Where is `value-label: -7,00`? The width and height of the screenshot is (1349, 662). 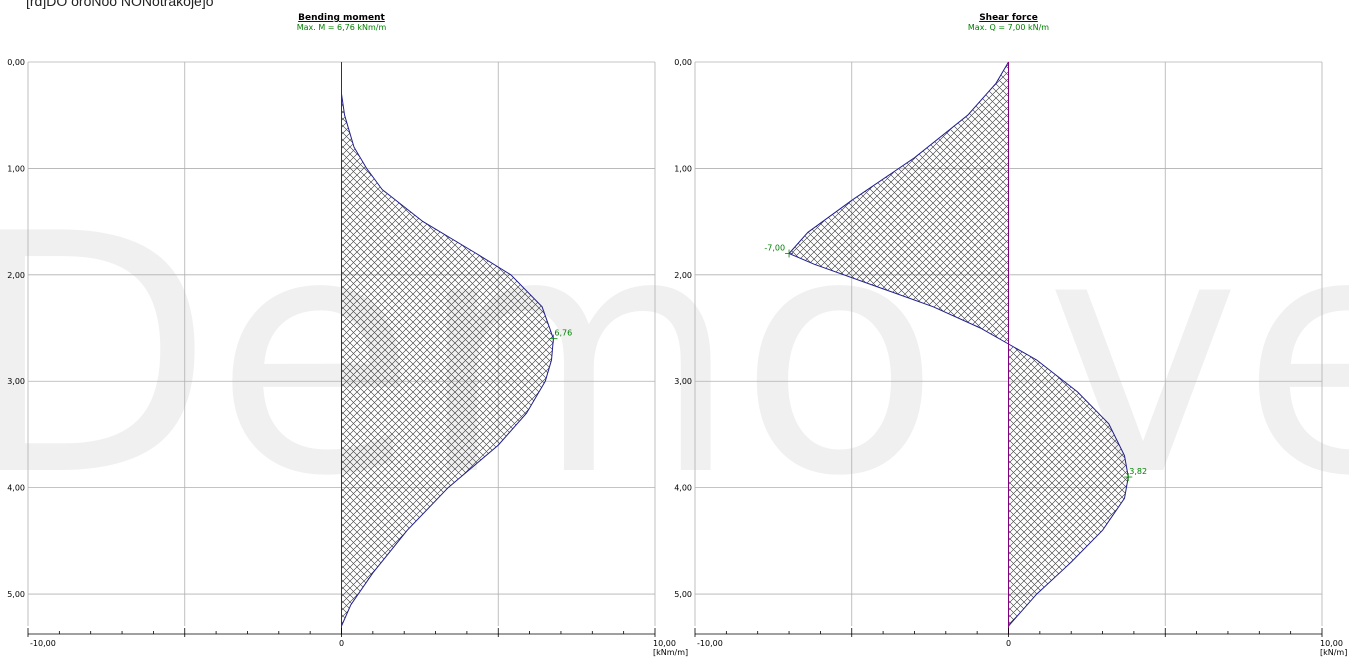
value-label: -7,00 is located at coordinates (774, 248).